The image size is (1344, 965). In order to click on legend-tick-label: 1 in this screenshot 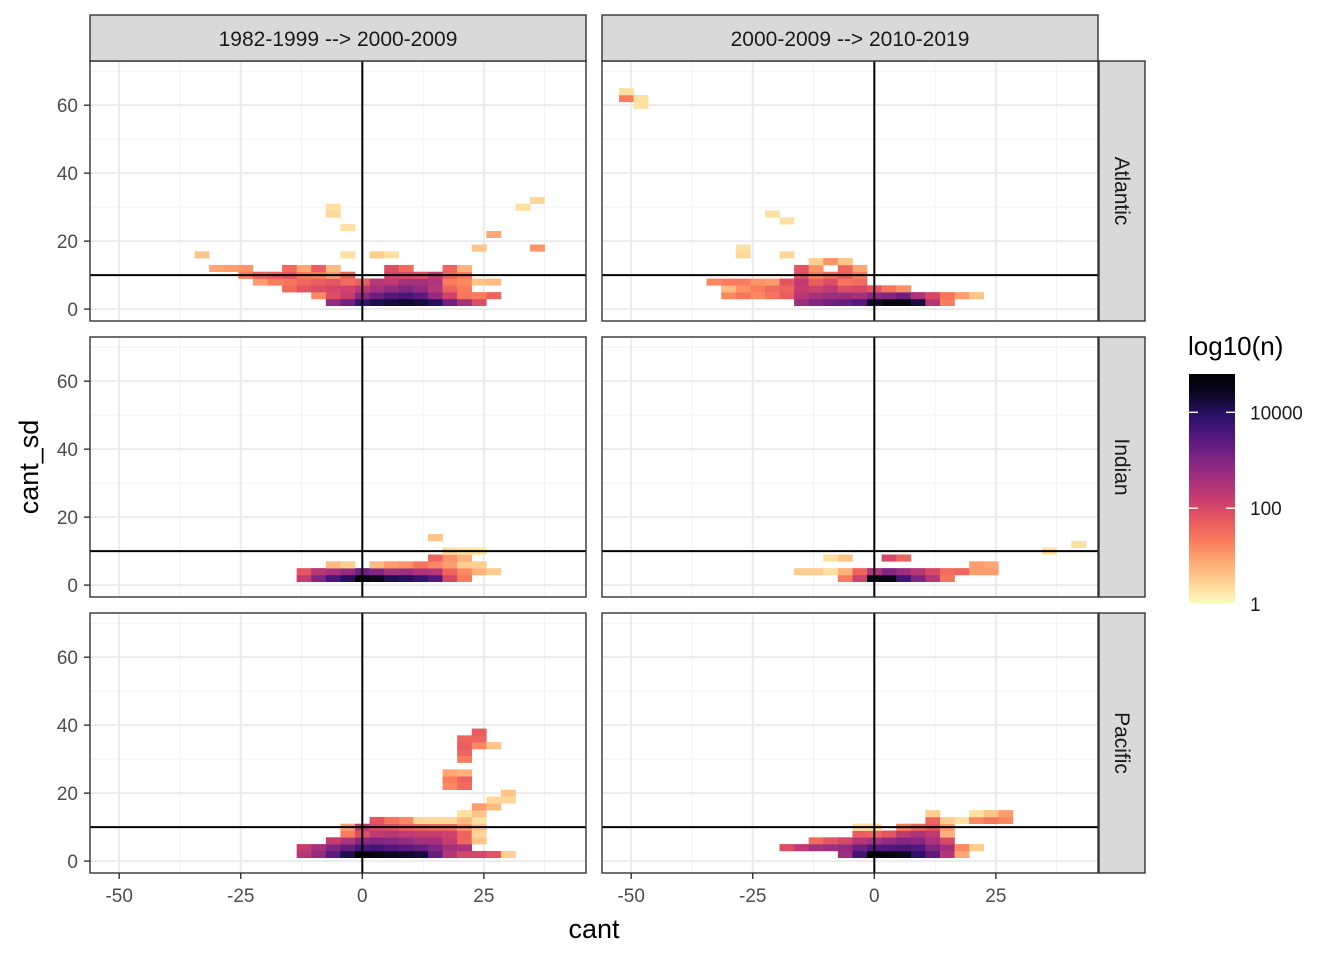, I will do `click(1255, 605)`.